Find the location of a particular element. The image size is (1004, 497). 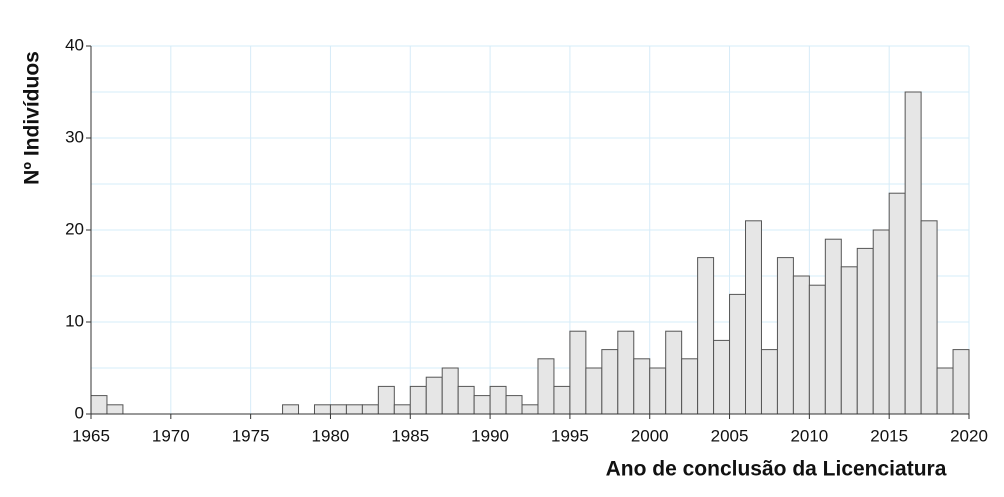

x-tick-label: 1970 is located at coordinates (171, 435).